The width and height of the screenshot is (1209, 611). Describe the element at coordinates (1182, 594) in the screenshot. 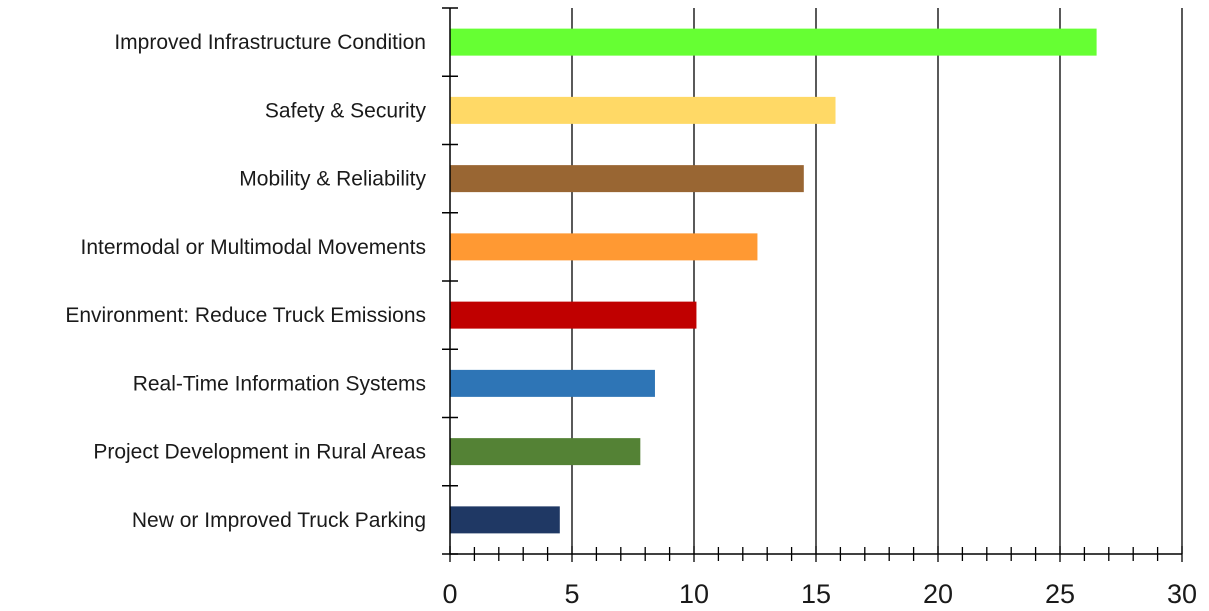

I see `x-tick-label-30: 30` at that location.